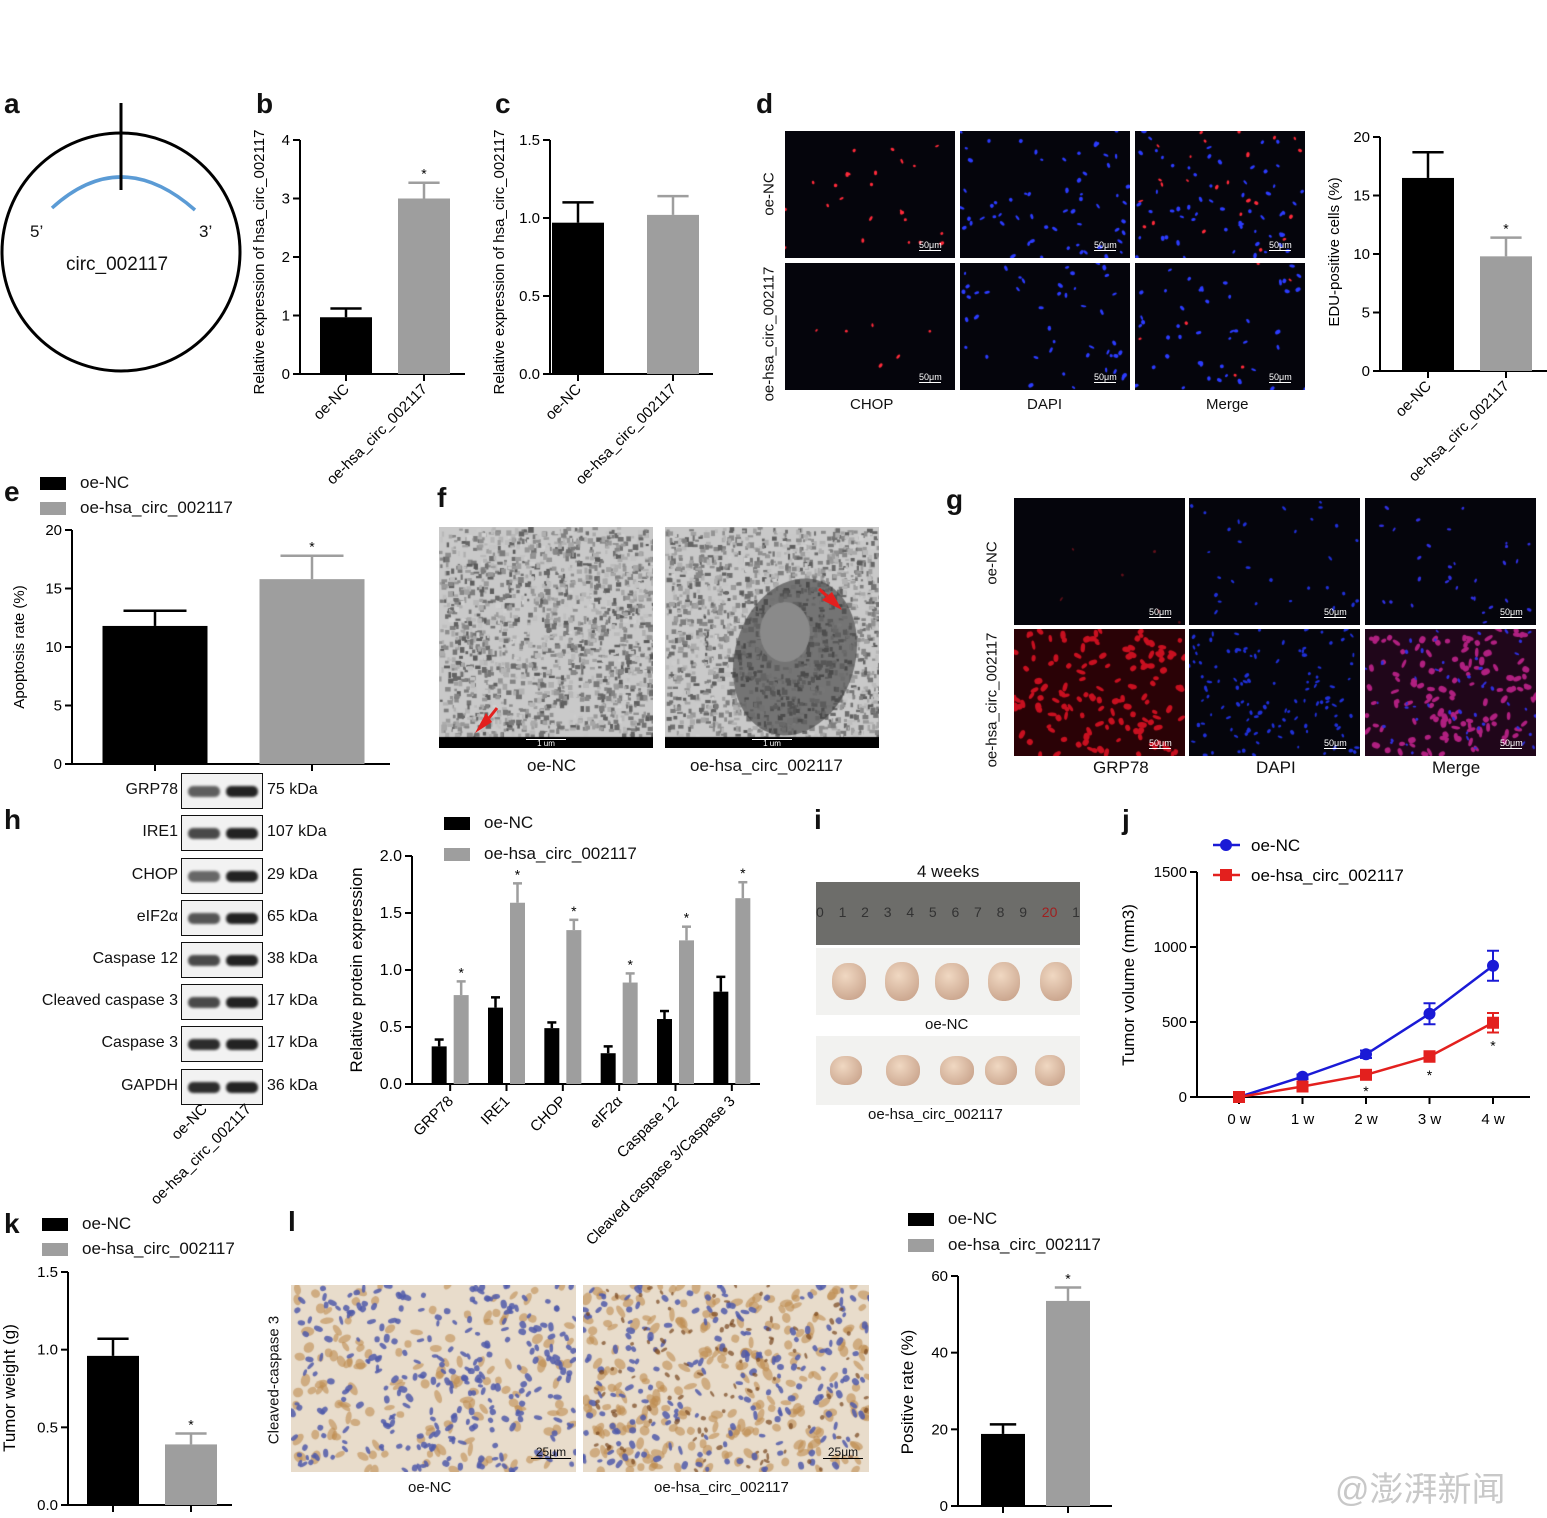 Image resolution: width=1547 pixels, height=1518 pixels. What do you see at coordinates (772, 637) in the screenshot?
I see `tem-image-oe-hsa` at bounding box center [772, 637].